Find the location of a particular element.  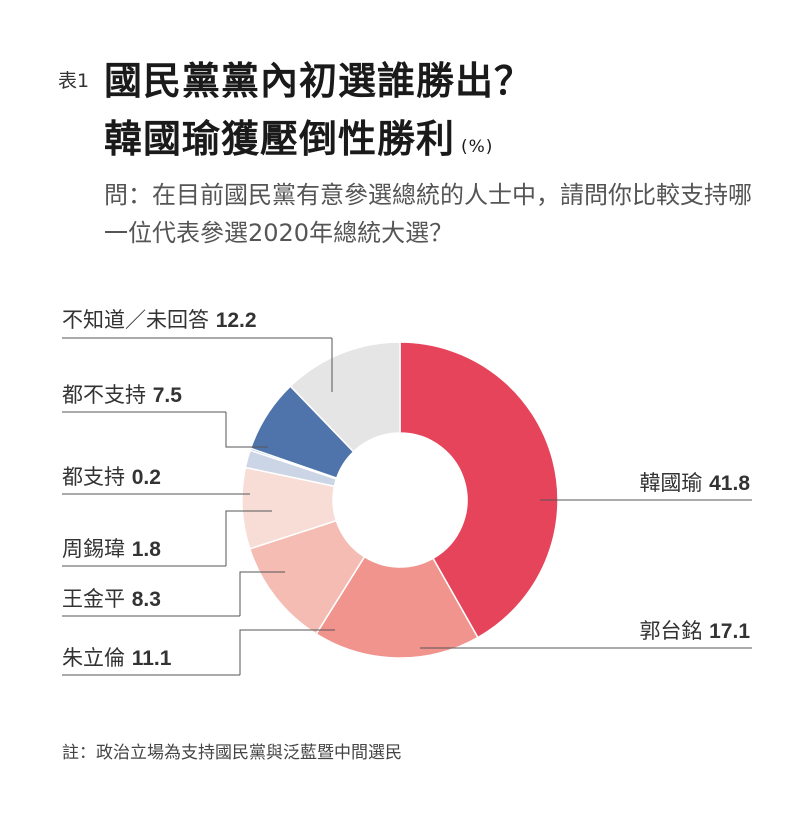

slice-label-2: 朱立倫 11.1 is located at coordinates (117, 658).